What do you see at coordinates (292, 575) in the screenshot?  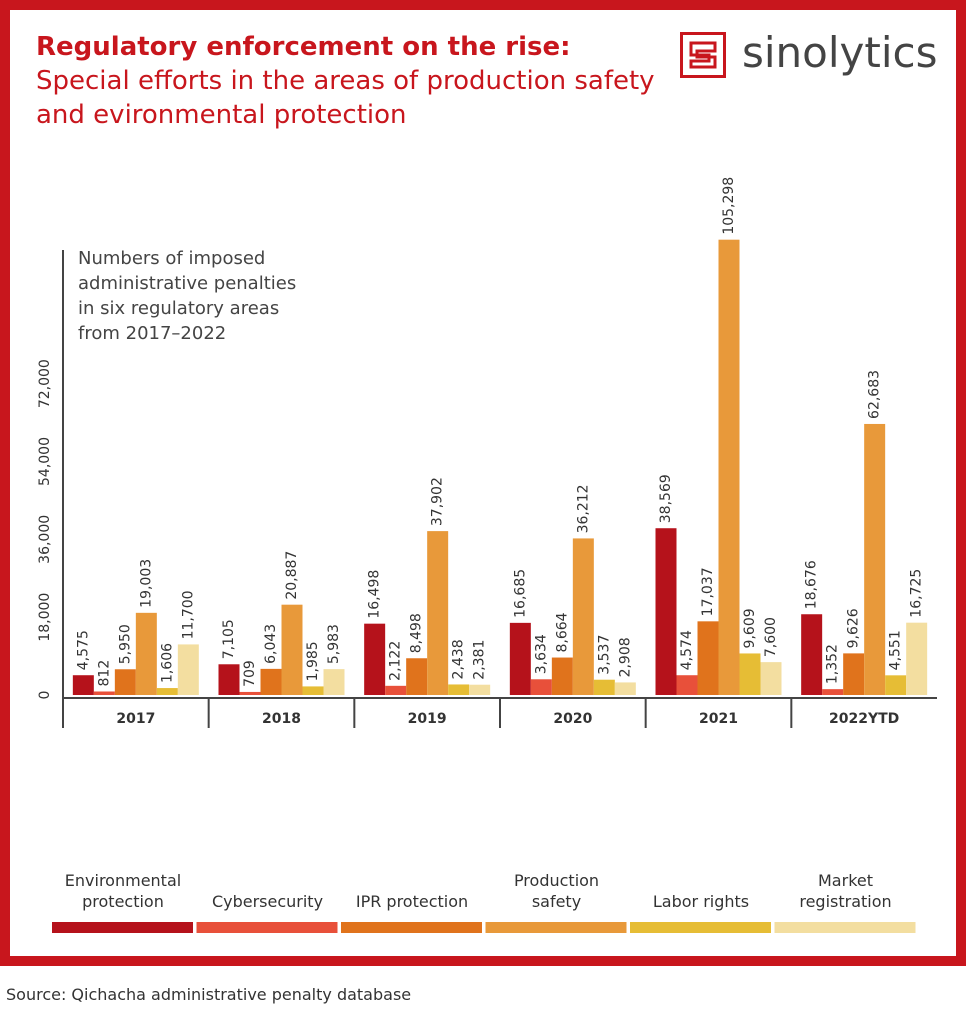 I see `value-label: 20,887` at bounding box center [292, 575].